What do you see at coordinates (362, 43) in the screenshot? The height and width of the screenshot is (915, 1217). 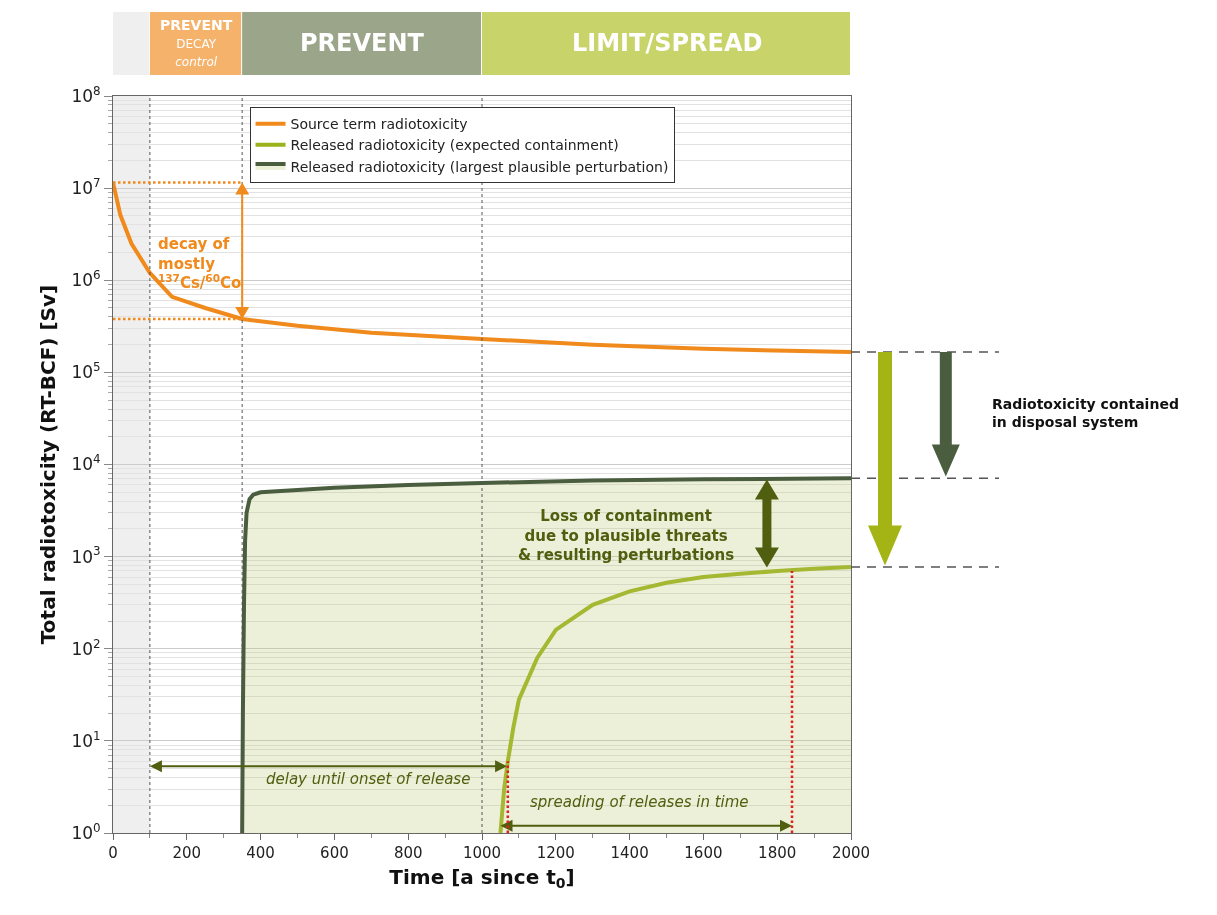 I see `text: PREVENT` at bounding box center [362, 43].